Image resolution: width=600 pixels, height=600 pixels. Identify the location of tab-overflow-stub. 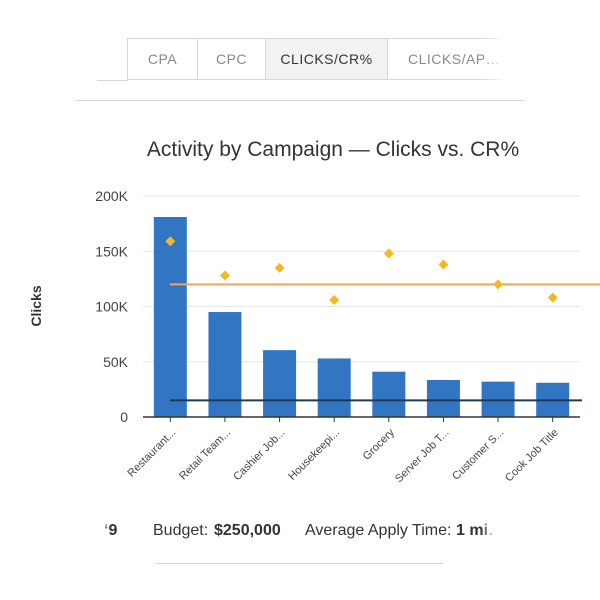
(112, 59).